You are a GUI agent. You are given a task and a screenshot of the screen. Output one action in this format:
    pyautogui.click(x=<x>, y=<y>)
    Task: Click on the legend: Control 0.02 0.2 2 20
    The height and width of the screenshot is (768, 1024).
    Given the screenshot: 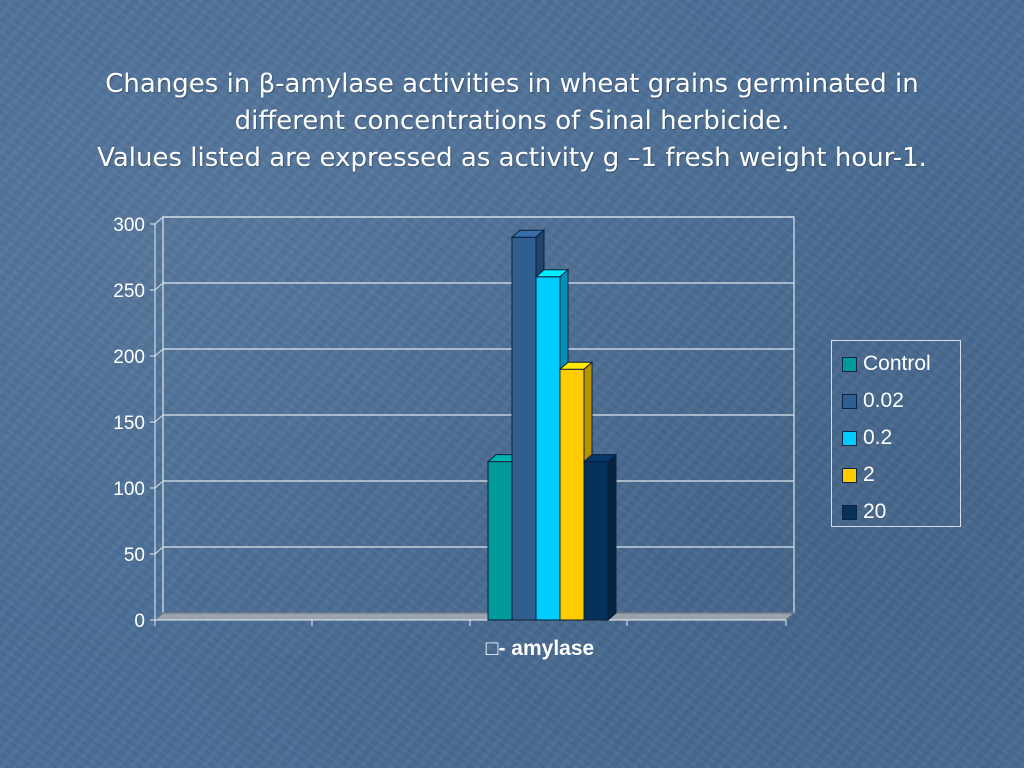 What is the action you would take?
    pyautogui.click(x=896, y=433)
    